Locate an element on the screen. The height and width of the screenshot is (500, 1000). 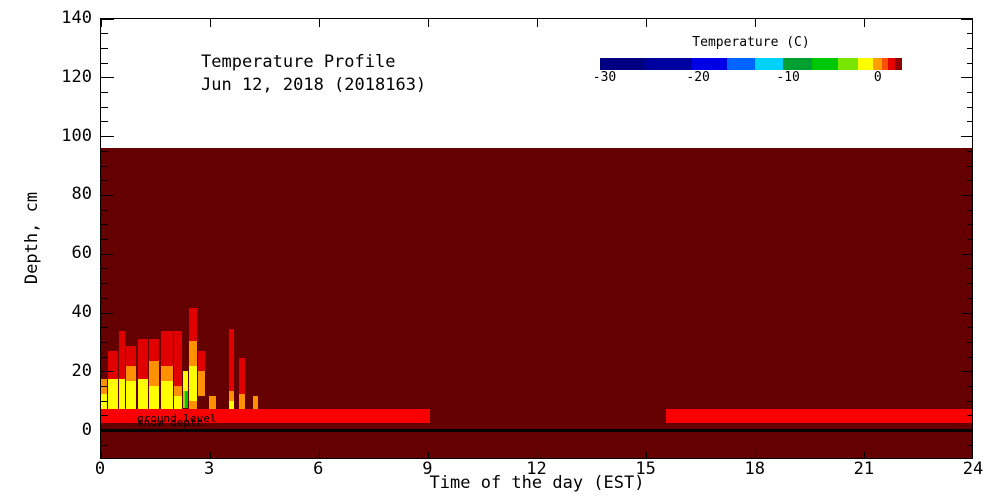
y-tick-label: 140 is located at coordinates (76, 18).